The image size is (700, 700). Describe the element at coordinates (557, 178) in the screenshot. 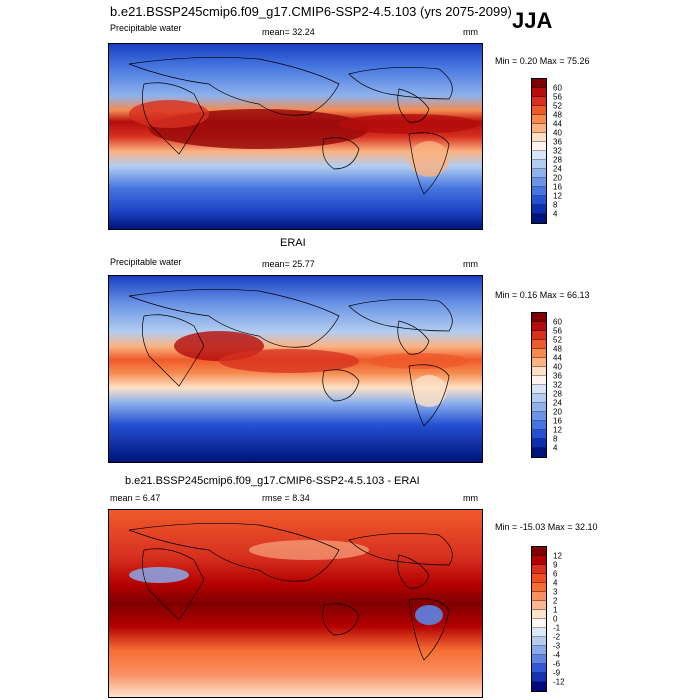

I see `colorbar-tick-label: 20` at that location.